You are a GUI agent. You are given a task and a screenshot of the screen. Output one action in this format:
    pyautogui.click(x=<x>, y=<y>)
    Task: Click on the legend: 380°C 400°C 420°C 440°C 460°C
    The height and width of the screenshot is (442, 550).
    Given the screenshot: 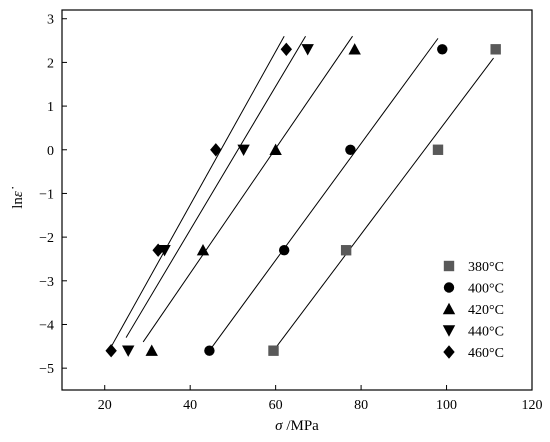 What is the action you would take?
    pyautogui.click(x=473, y=310)
    